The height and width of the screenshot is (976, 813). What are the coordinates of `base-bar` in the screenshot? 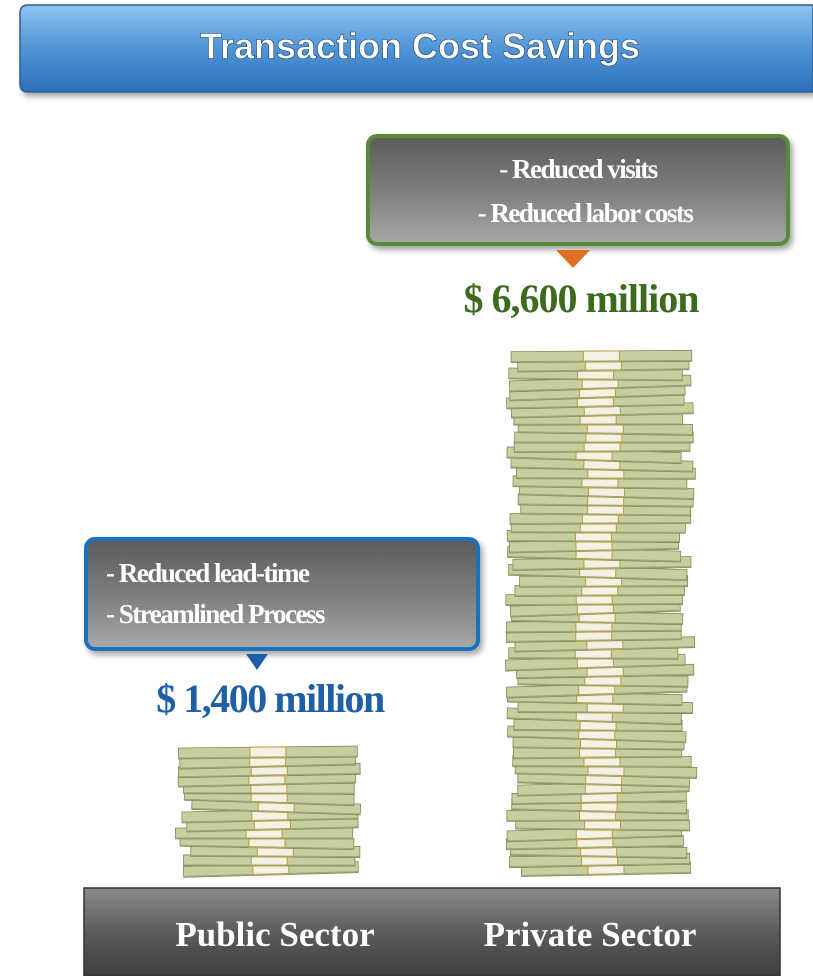 It's located at (432, 931).